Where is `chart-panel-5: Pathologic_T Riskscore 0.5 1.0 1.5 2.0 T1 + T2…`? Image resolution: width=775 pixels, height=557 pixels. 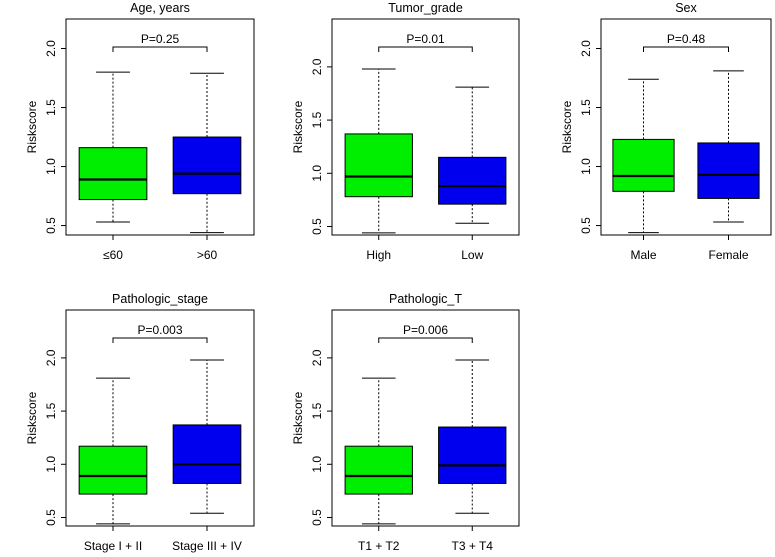 chart-panel-5: Pathologic_T Riskscore 0.5 1.0 1.5 2.0 T1 + T2… is located at coordinates (405, 422).